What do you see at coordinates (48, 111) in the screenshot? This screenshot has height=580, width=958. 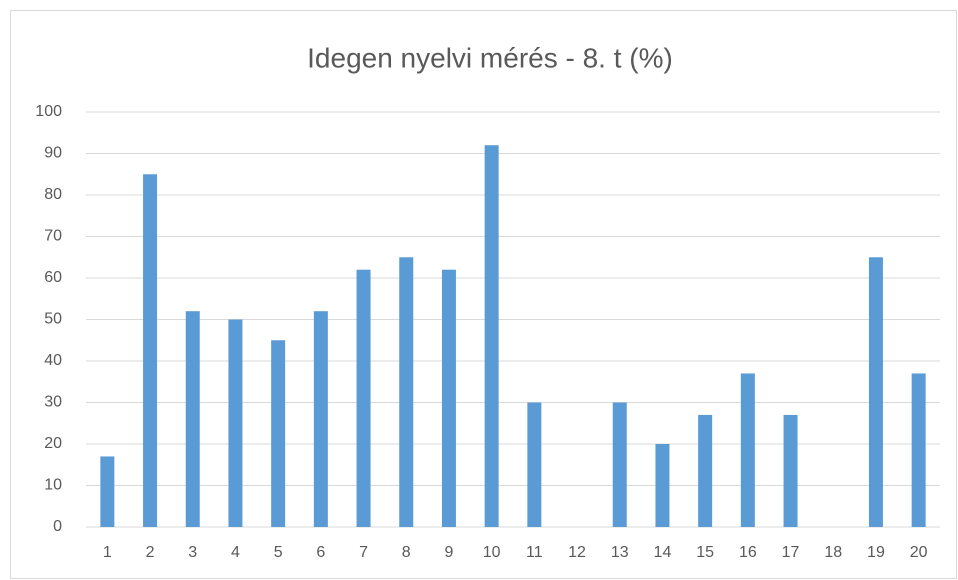 I see `y-tick-label: 100` at bounding box center [48, 111].